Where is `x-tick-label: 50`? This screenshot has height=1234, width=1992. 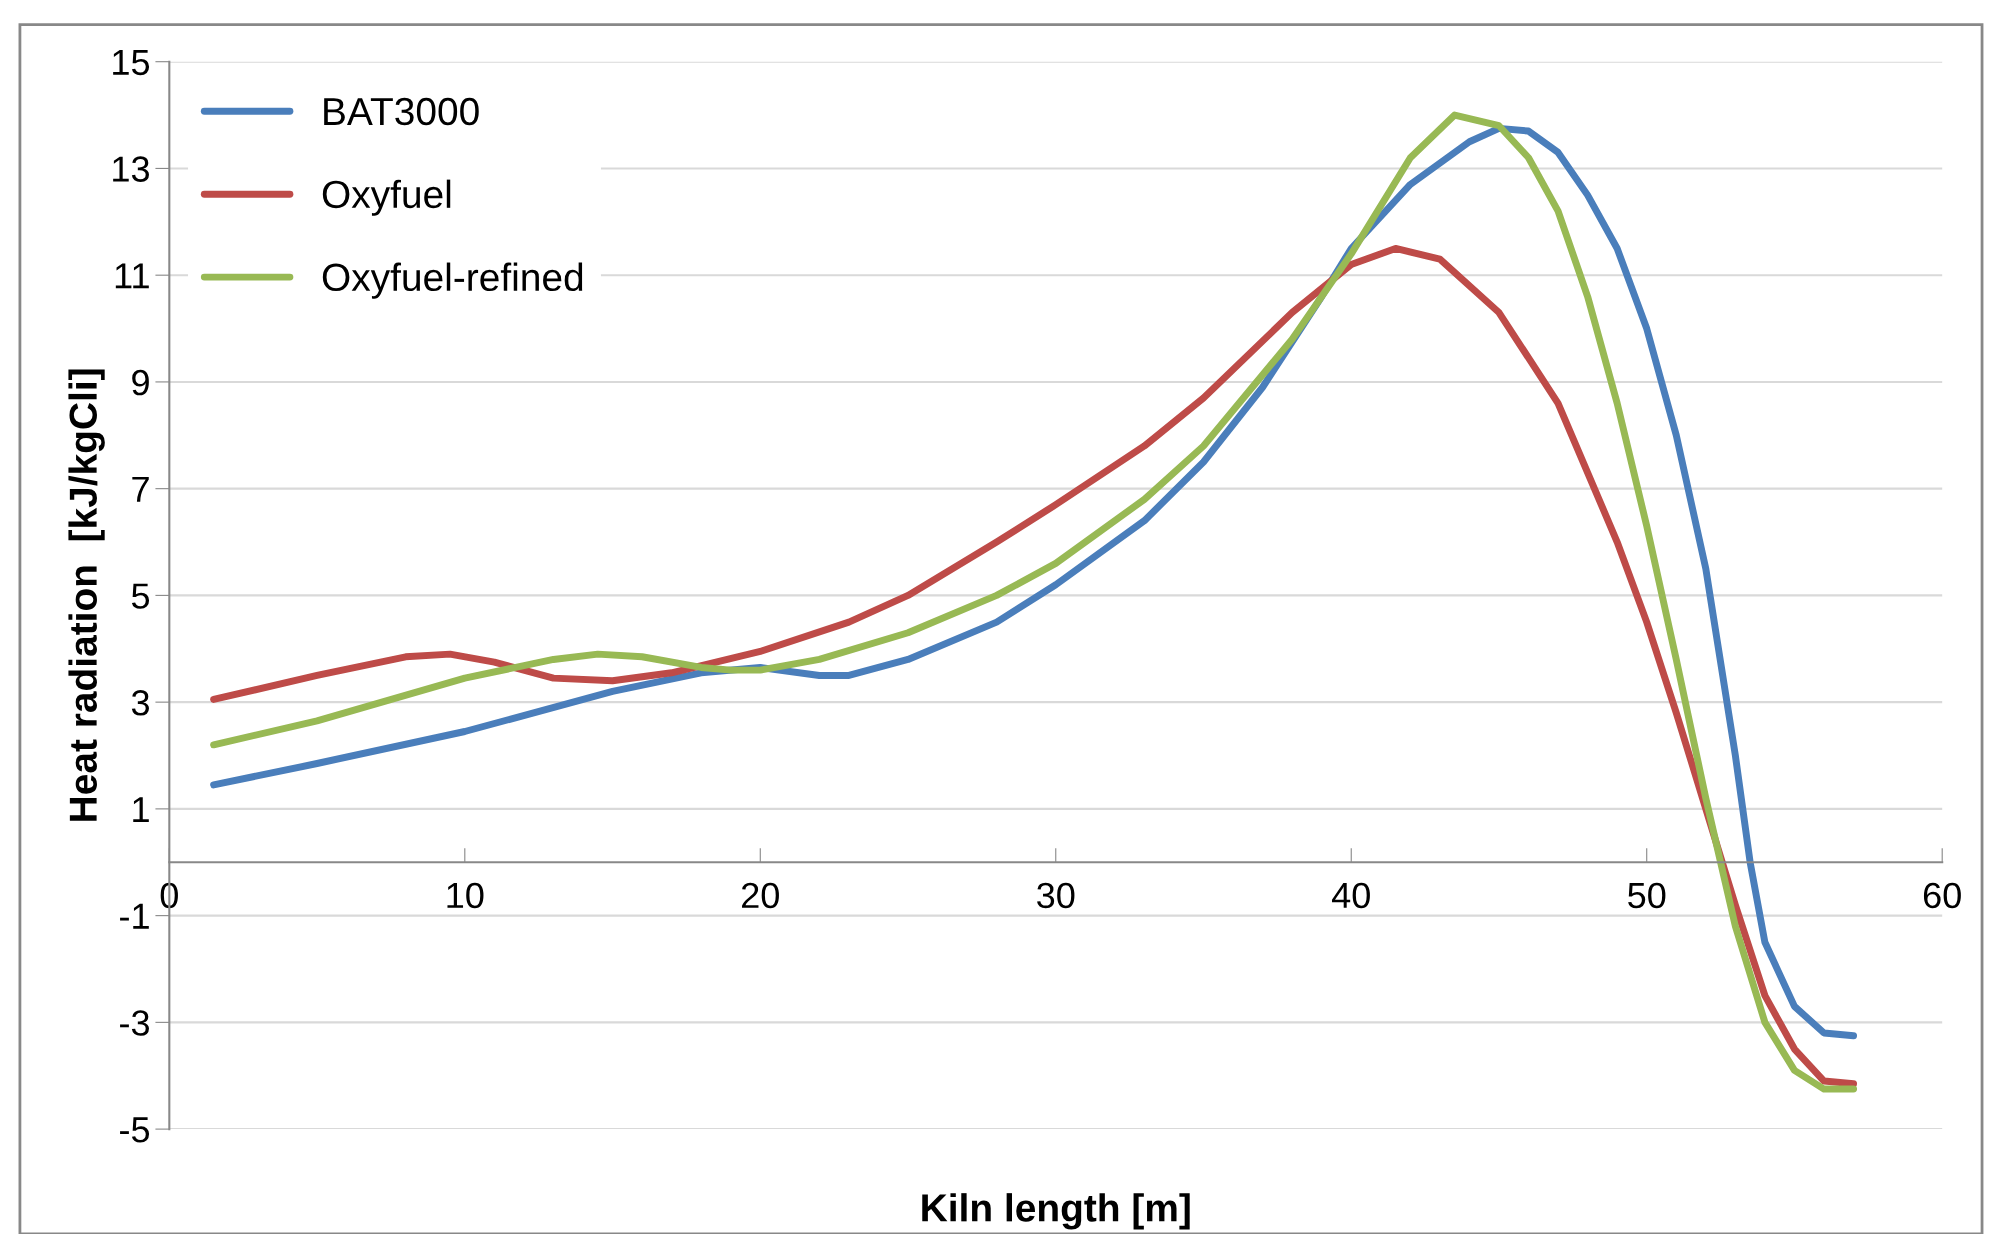
x-tick-label: 50 is located at coordinates (1647, 895).